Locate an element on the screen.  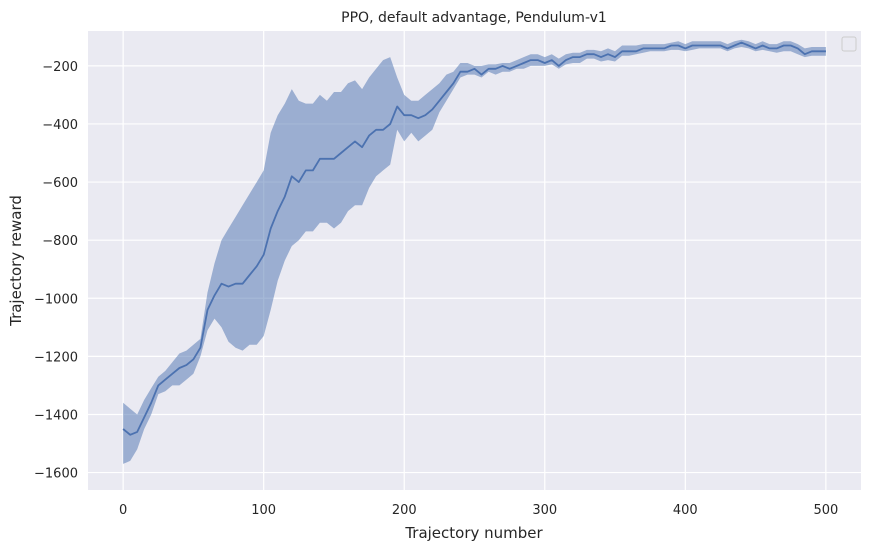
y-tick-label: −600 is located at coordinates (60, 183).